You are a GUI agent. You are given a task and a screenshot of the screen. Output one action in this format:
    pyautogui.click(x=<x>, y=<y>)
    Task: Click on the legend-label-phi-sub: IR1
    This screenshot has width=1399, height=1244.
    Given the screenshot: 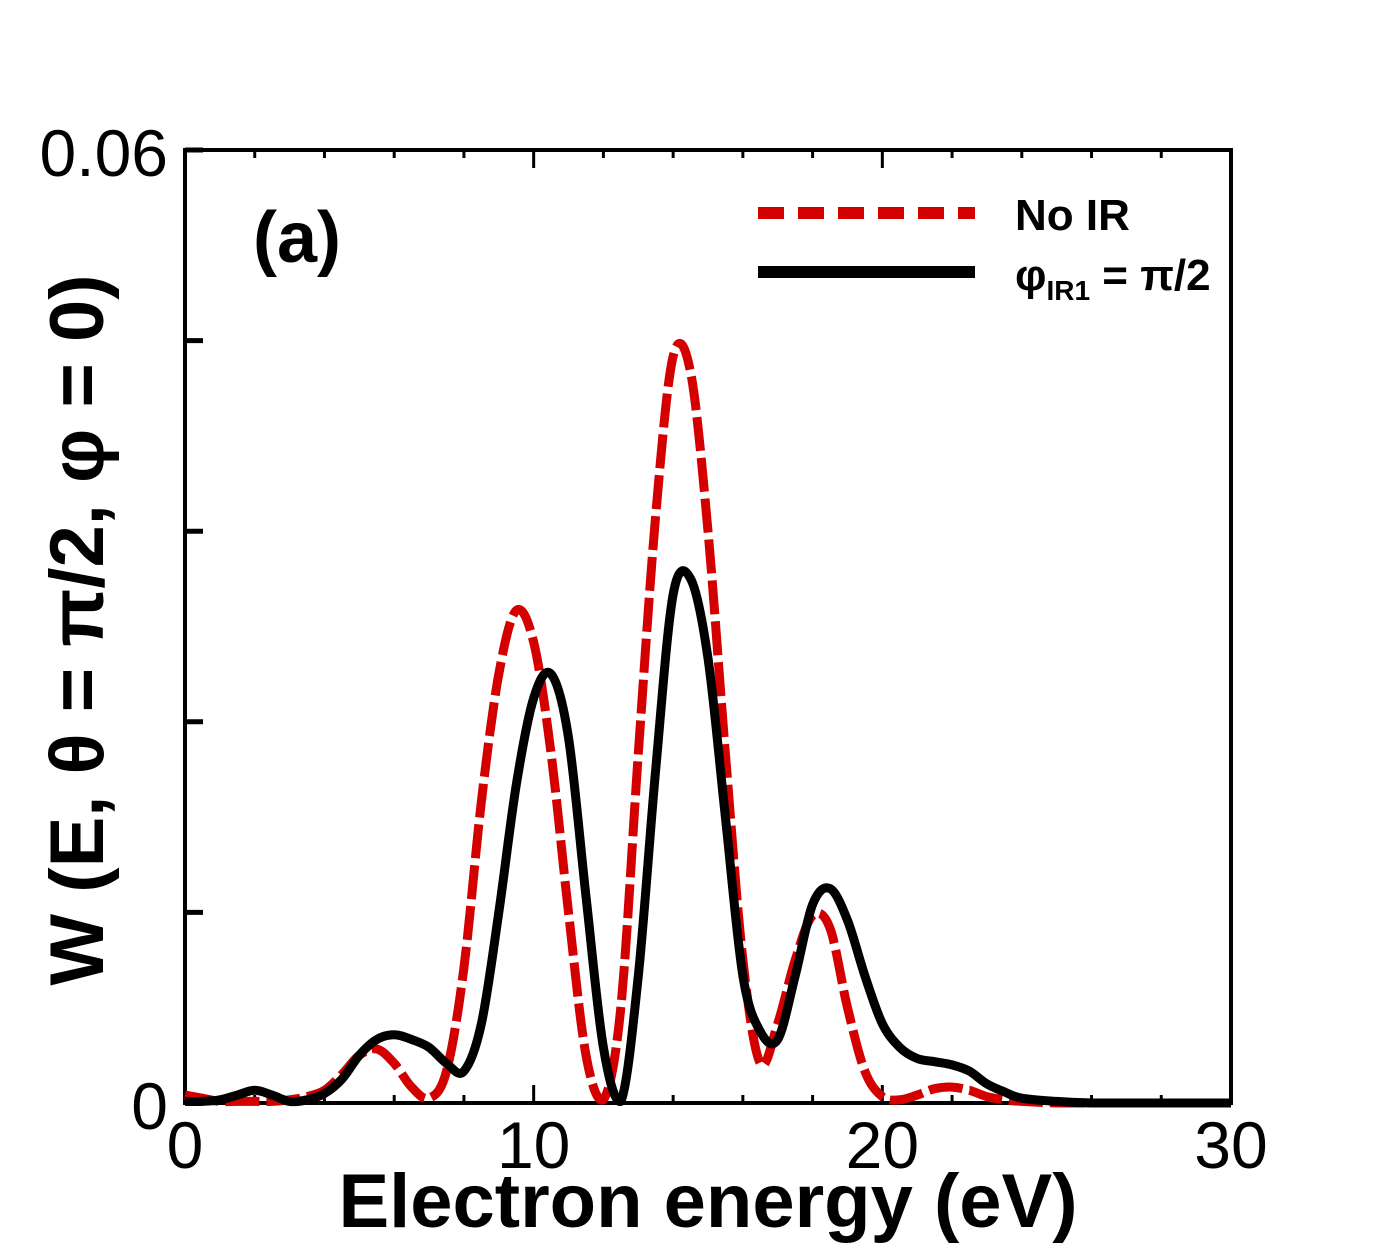 What is the action you would take?
    pyautogui.click(x=1068, y=290)
    